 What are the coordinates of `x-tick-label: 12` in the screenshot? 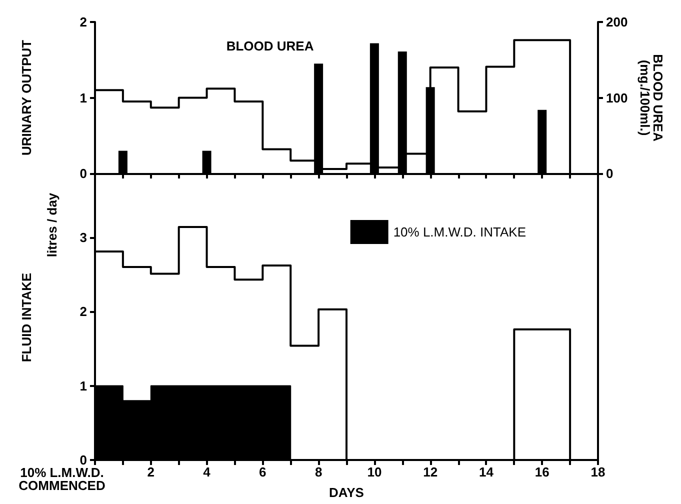 It's located at (430, 472).